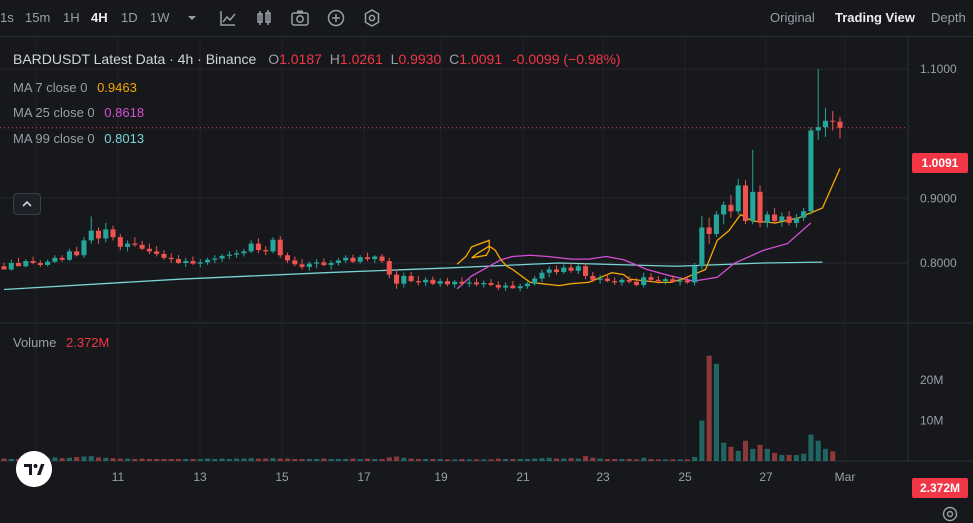 Image resolution: width=973 pixels, height=523 pixels. I want to click on view-trading-view: Trading View, so click(875, 17).